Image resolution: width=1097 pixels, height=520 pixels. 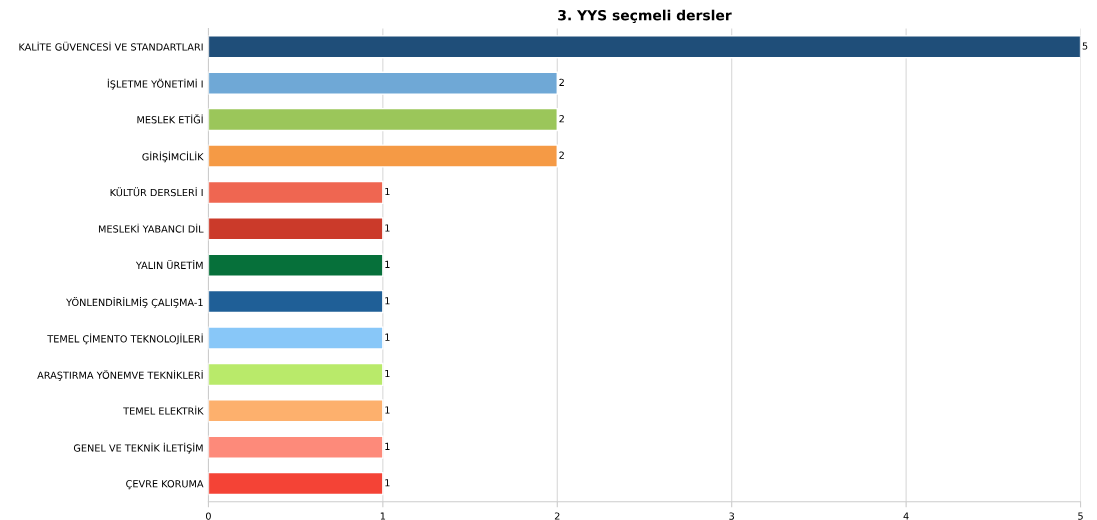 What do you see at coordinates (163, 410) in the screenshot?
I see `y-tick-label: TEMEL ELEKTRİK` at bounding box center [163, 410].